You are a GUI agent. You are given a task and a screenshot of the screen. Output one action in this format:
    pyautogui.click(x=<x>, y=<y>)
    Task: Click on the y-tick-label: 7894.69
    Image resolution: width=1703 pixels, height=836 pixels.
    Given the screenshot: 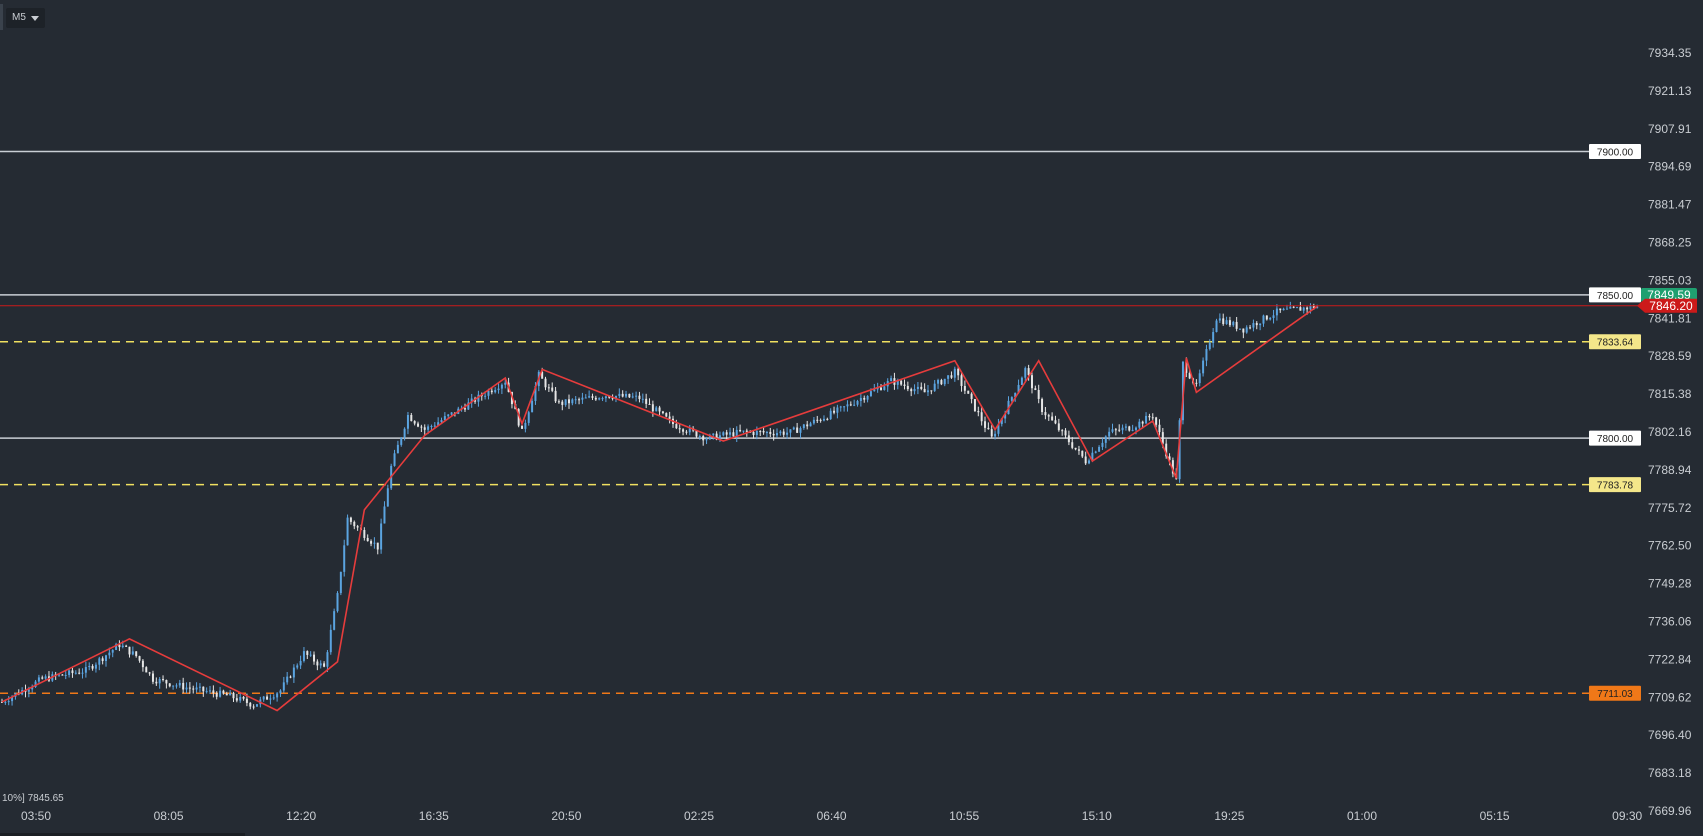 What is the action you would take?
    pyautogui.click(x=1670, y=167)
    